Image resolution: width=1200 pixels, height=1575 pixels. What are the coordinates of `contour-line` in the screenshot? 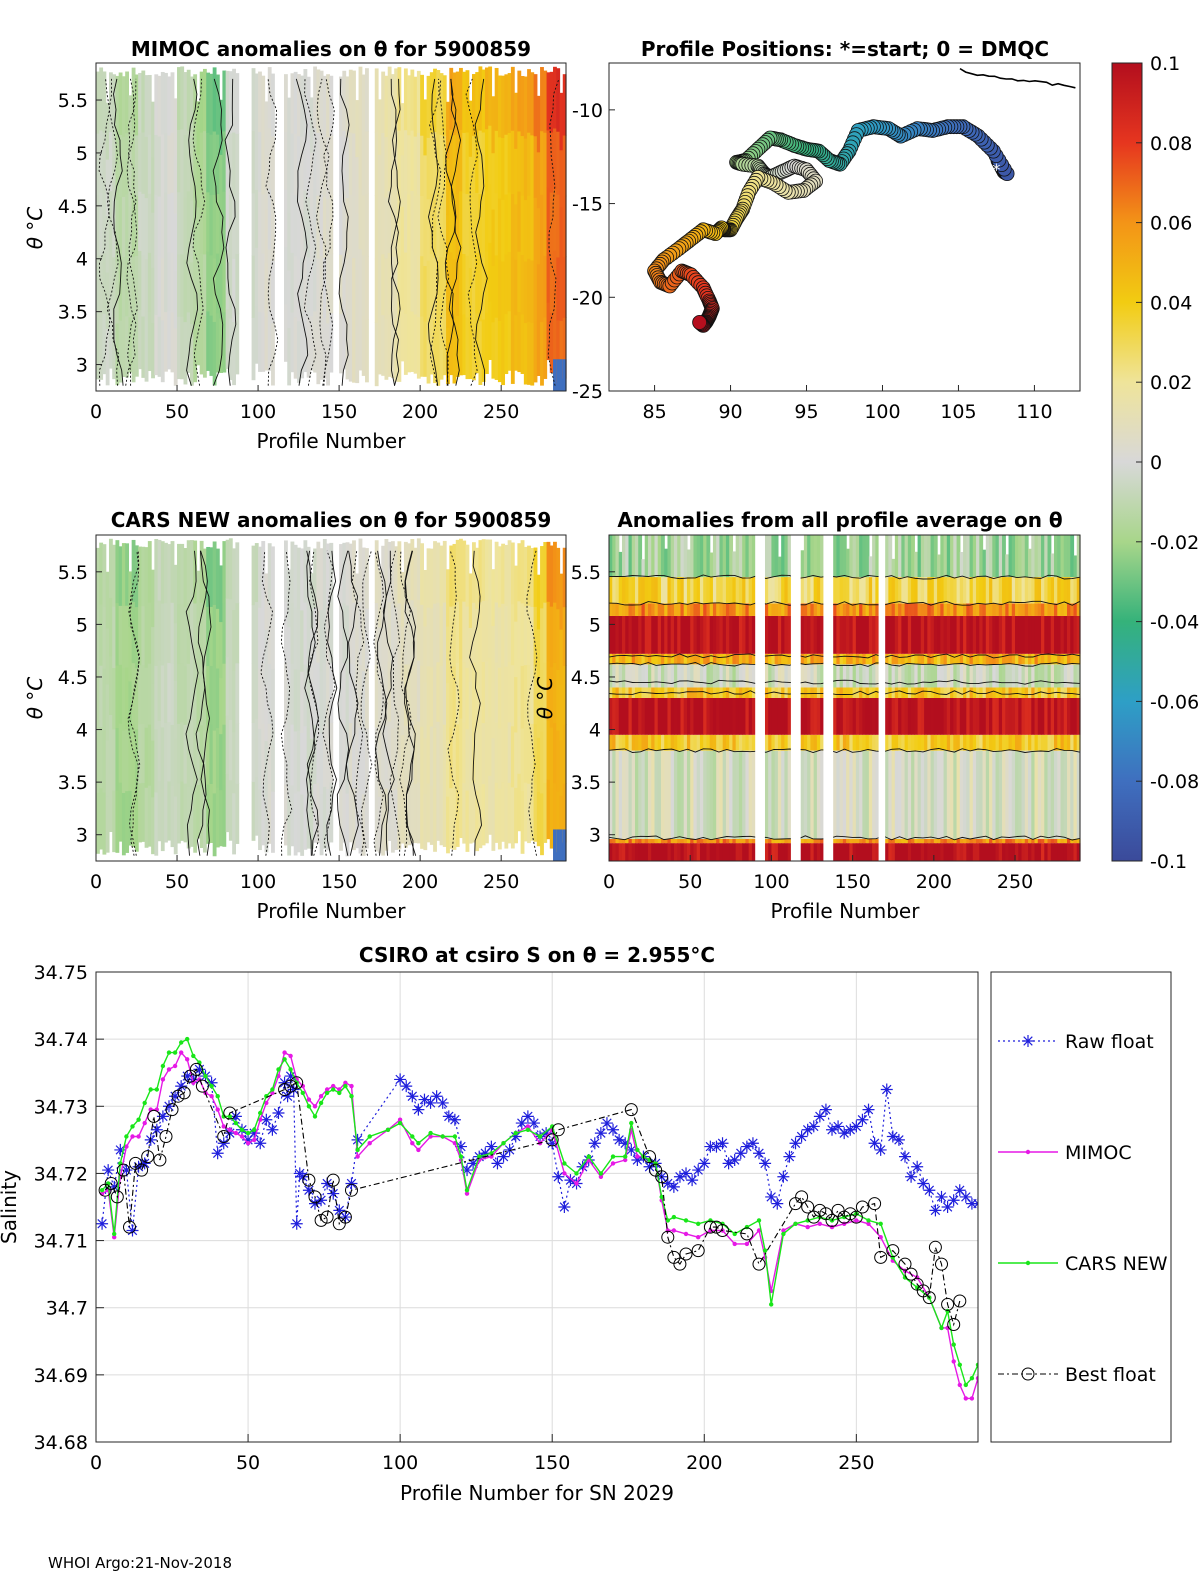 It's located at (323, 232).